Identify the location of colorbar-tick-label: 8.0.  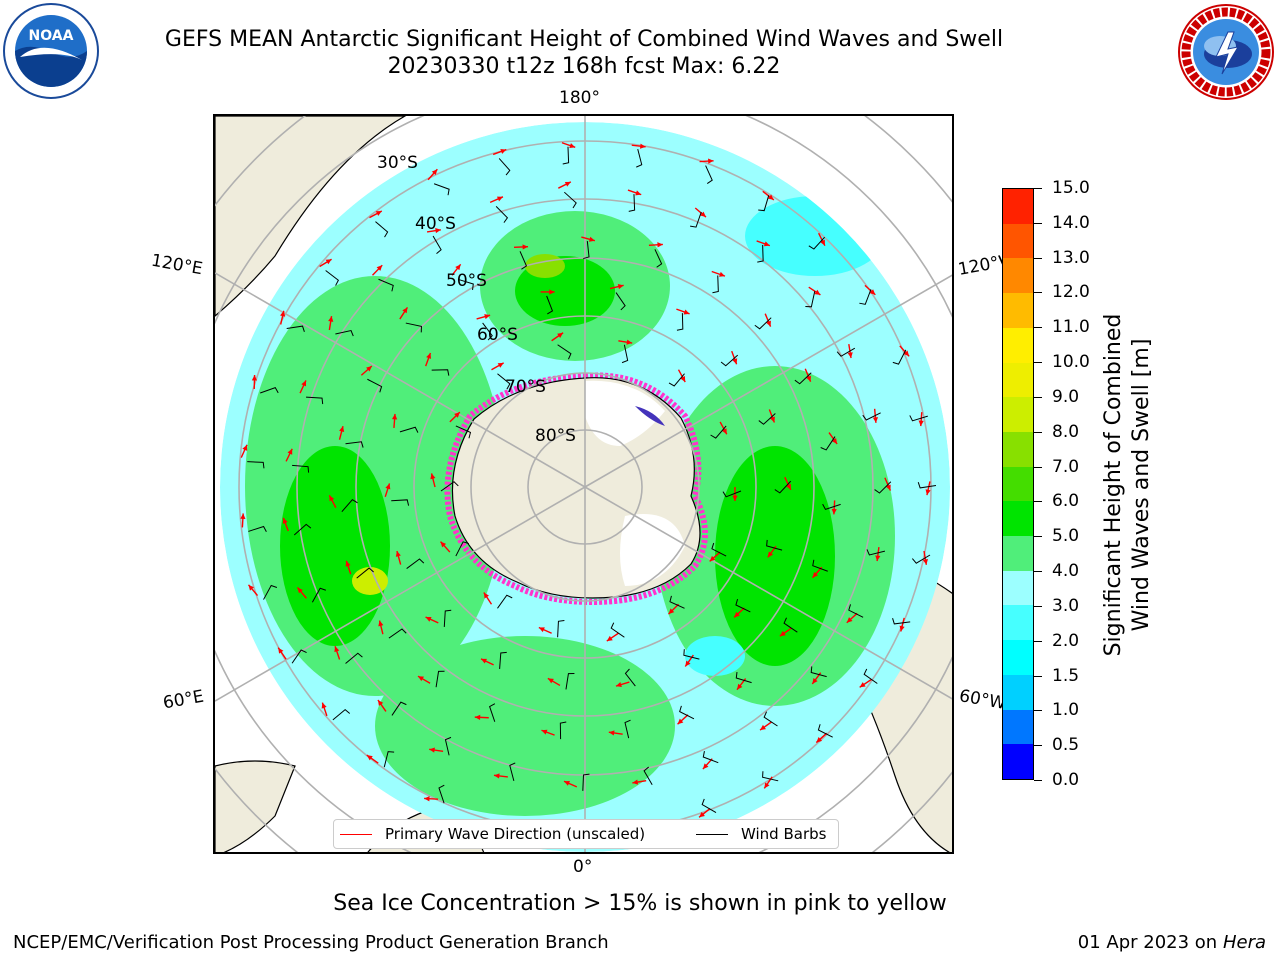
(1066, 431).